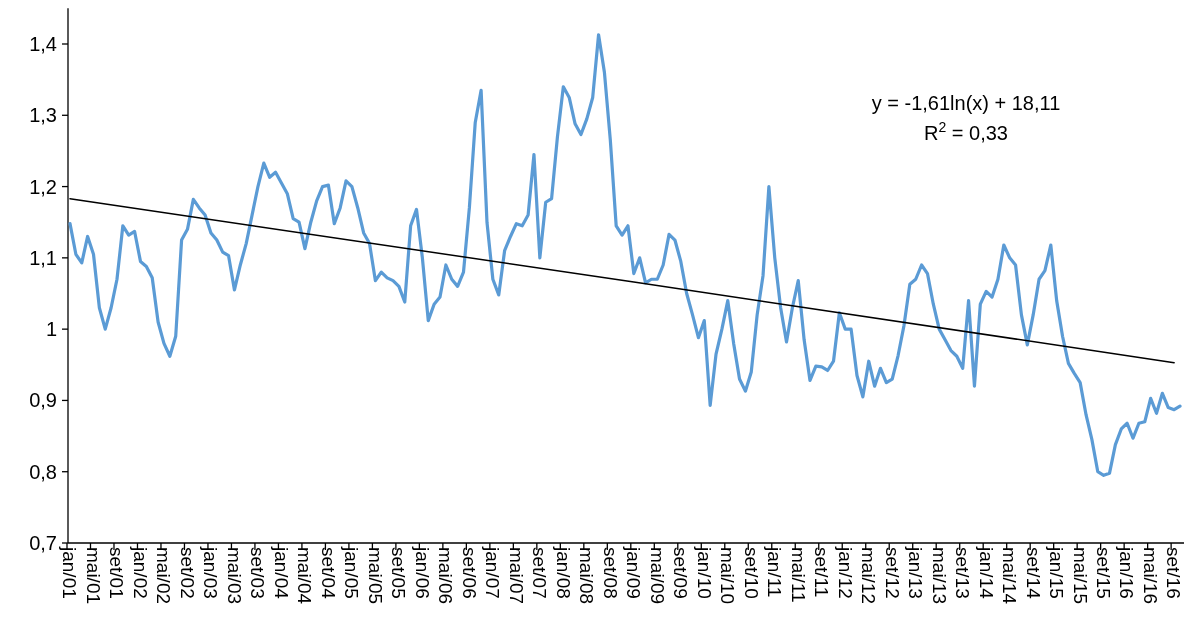 The height and width of the screenshot is (637, 1200). Describe the element at coordinates (328, 573) in the screenshot. I see `x-tick-label: set/04` at that location.